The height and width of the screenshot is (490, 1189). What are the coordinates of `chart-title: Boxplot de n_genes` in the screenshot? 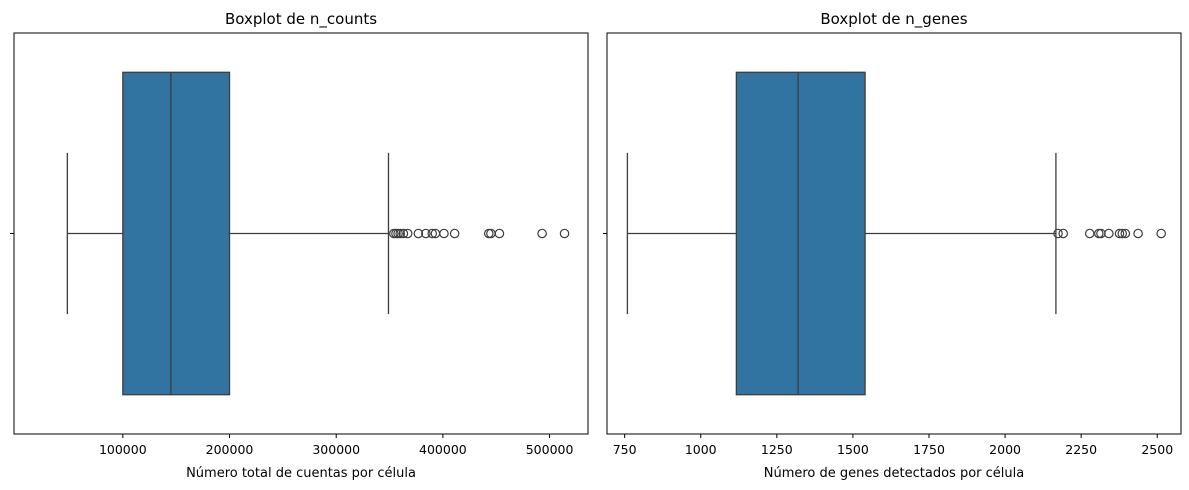 It's located at (893, 19).